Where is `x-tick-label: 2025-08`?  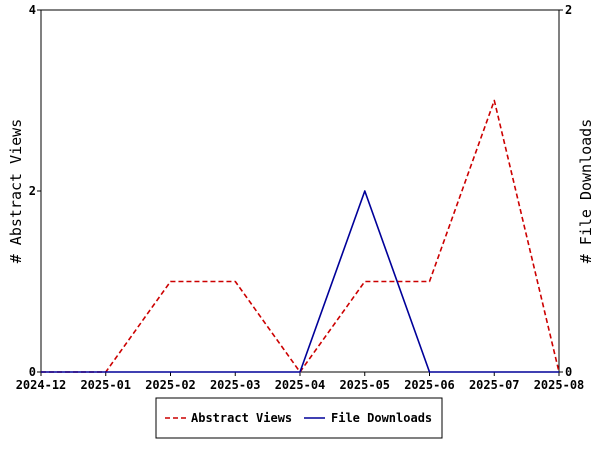 x-tick-label: 2025-08 is located at coordinates (559, 385).